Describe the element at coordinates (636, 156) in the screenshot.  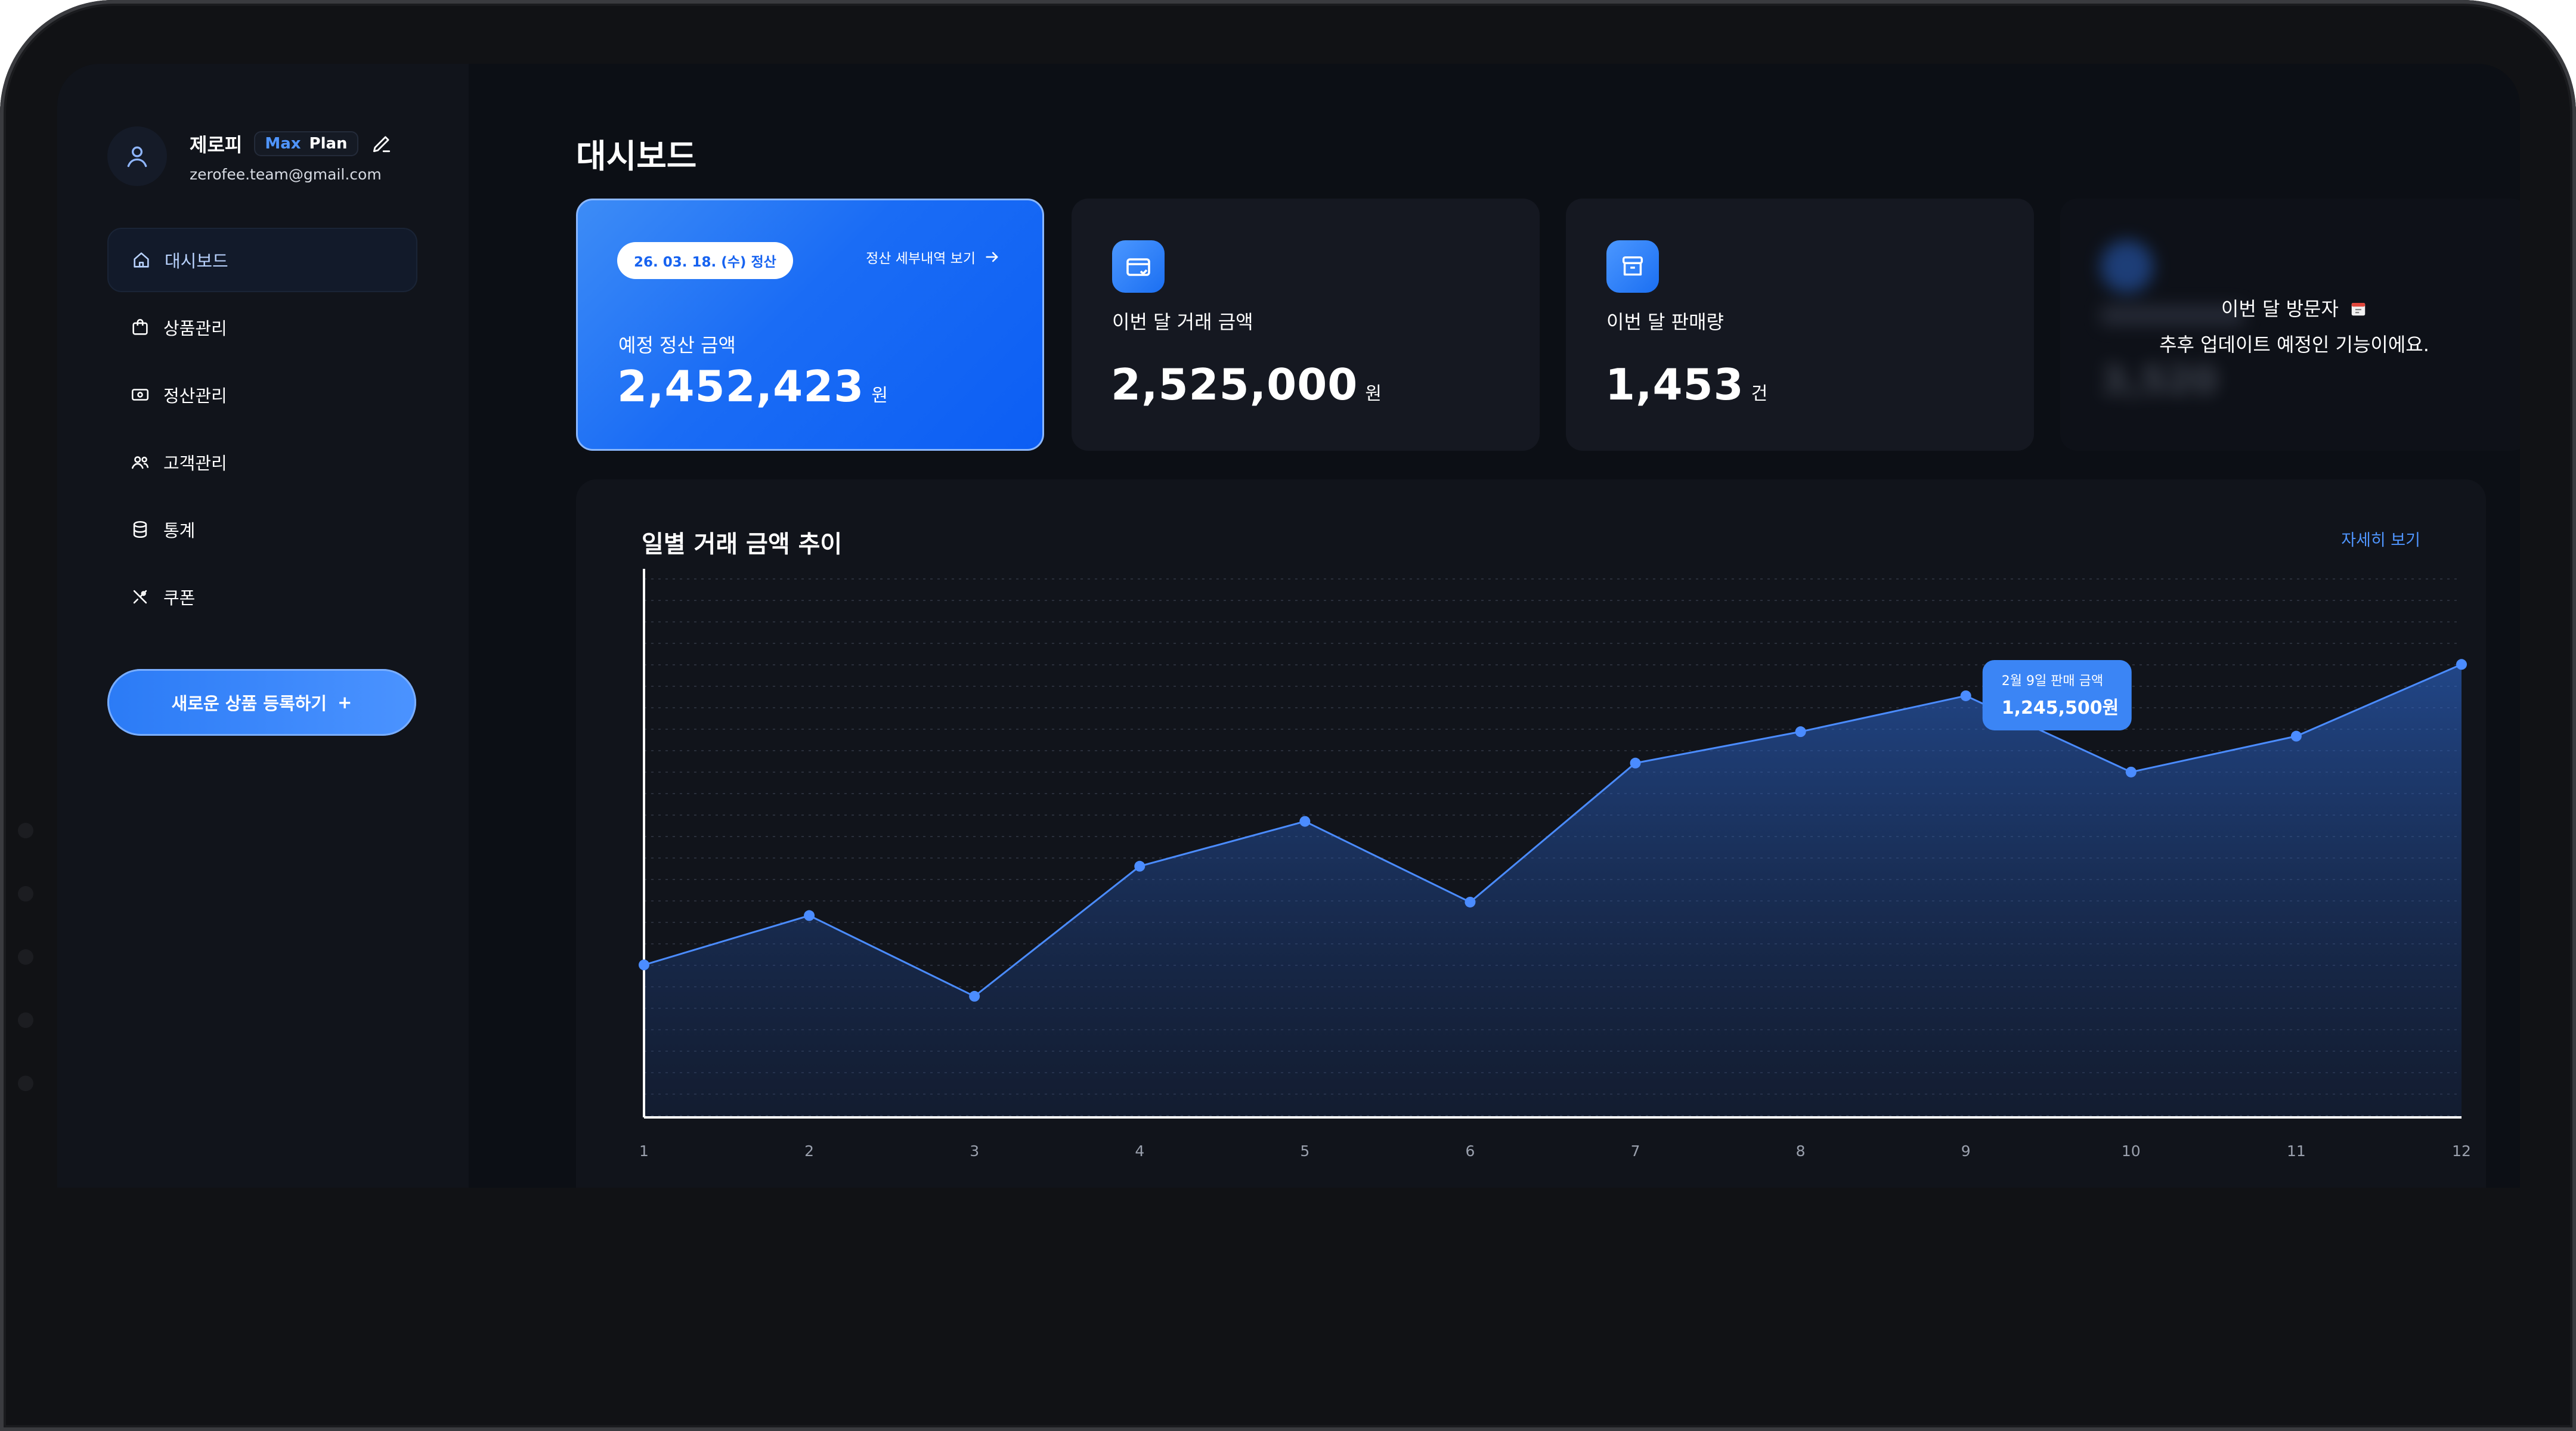
I see `page-title: 대시보드` at that location.